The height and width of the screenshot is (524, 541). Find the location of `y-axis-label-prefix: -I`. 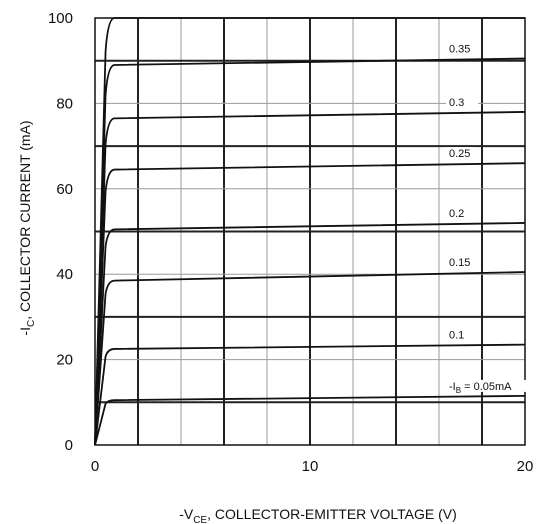

y-axis-label-prefix: -I is located at coordinates (25, 331).